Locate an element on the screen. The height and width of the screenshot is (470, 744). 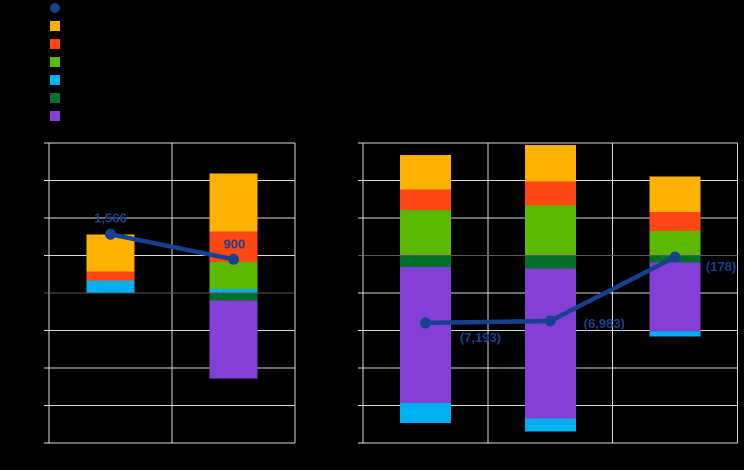
legend-swatch-series-orange is located at coordinates (55, 26).